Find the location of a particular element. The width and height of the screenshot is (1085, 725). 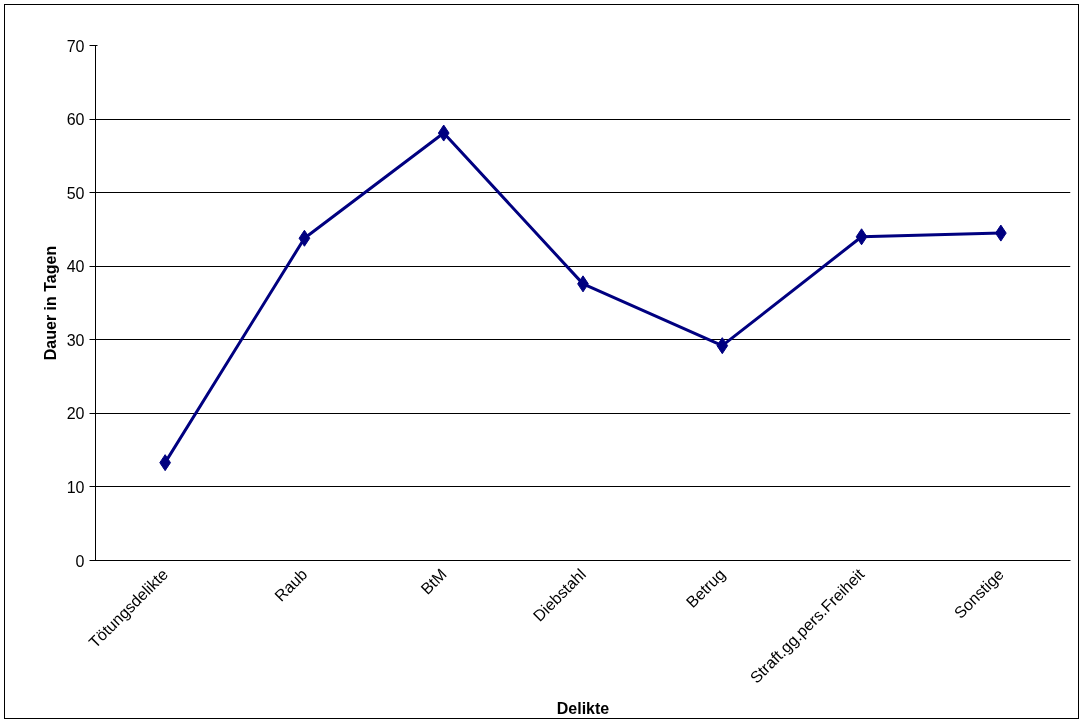

x-tick-label: BtM is located at coordinates (433, 581).